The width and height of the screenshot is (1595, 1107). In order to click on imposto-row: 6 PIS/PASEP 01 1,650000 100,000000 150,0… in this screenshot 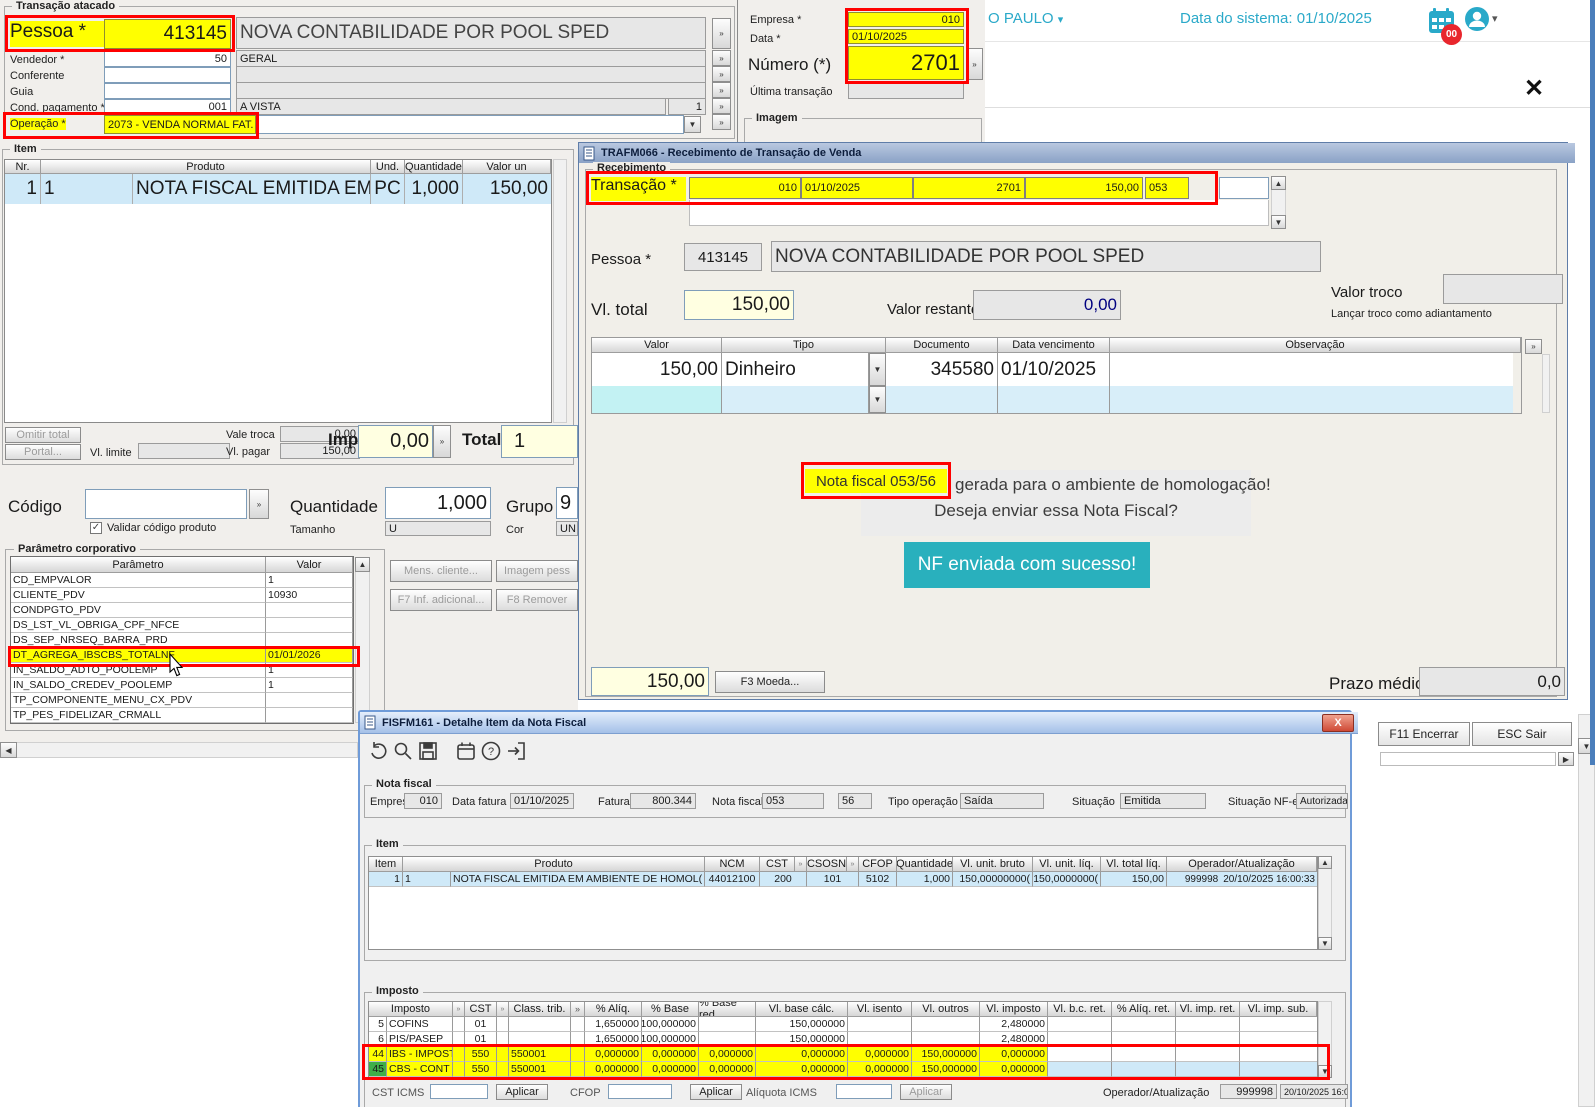, I will do `click(843, 1039)`.